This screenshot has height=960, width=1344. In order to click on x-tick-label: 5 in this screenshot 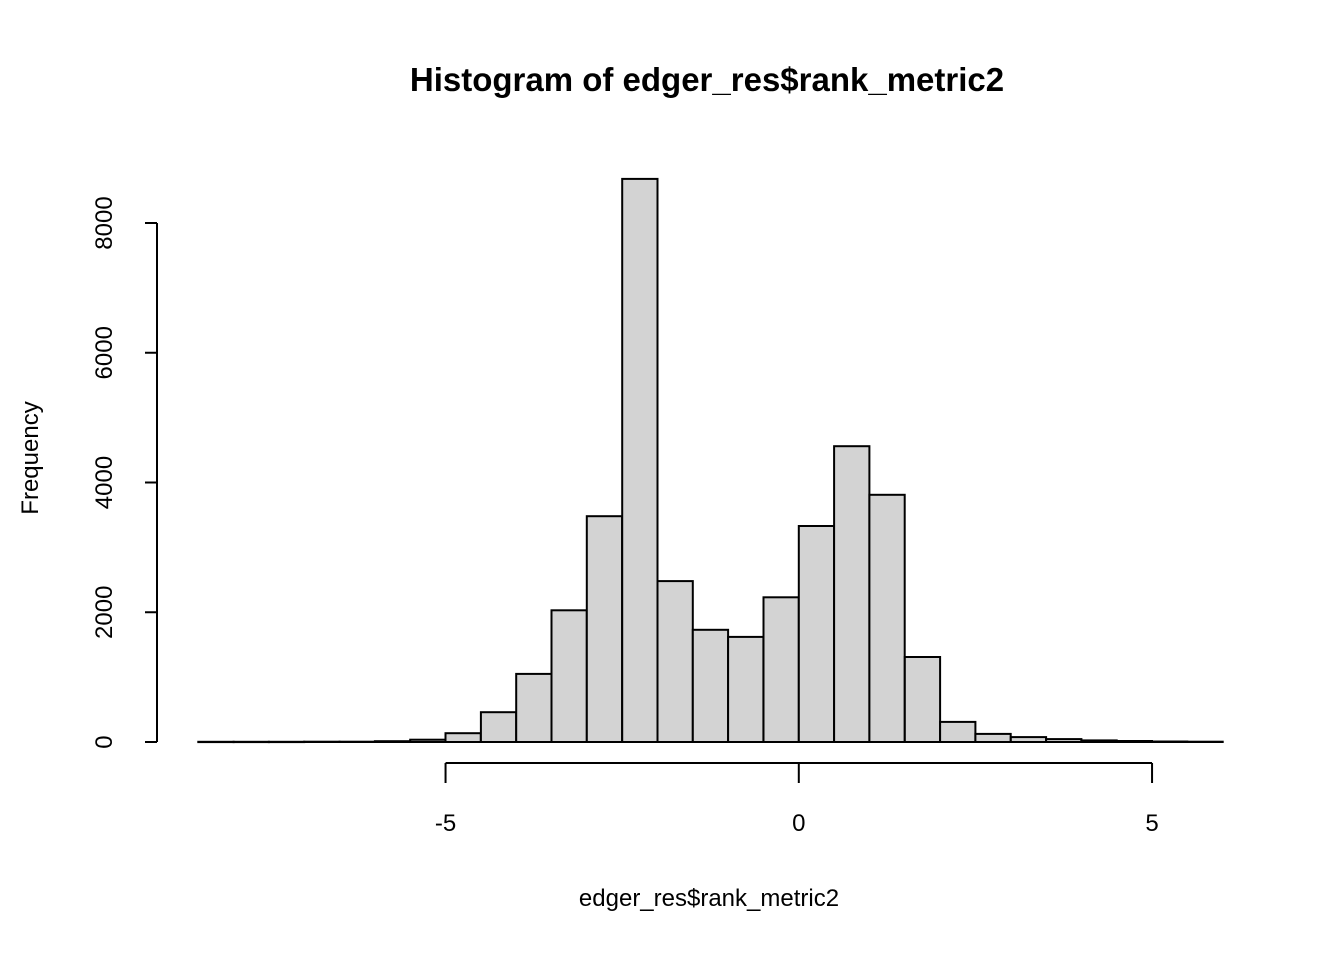, I will do `click(1151, 823)`.